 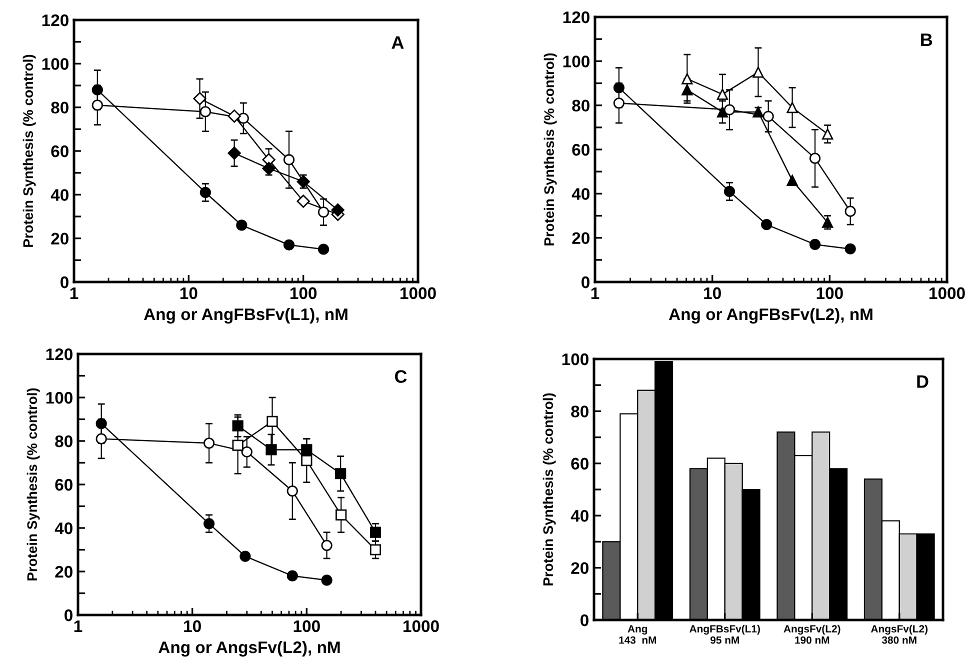 I want to click on x-axis-title: Ang or AngFBsFv(L1), nM, so click(x=246, y=316).